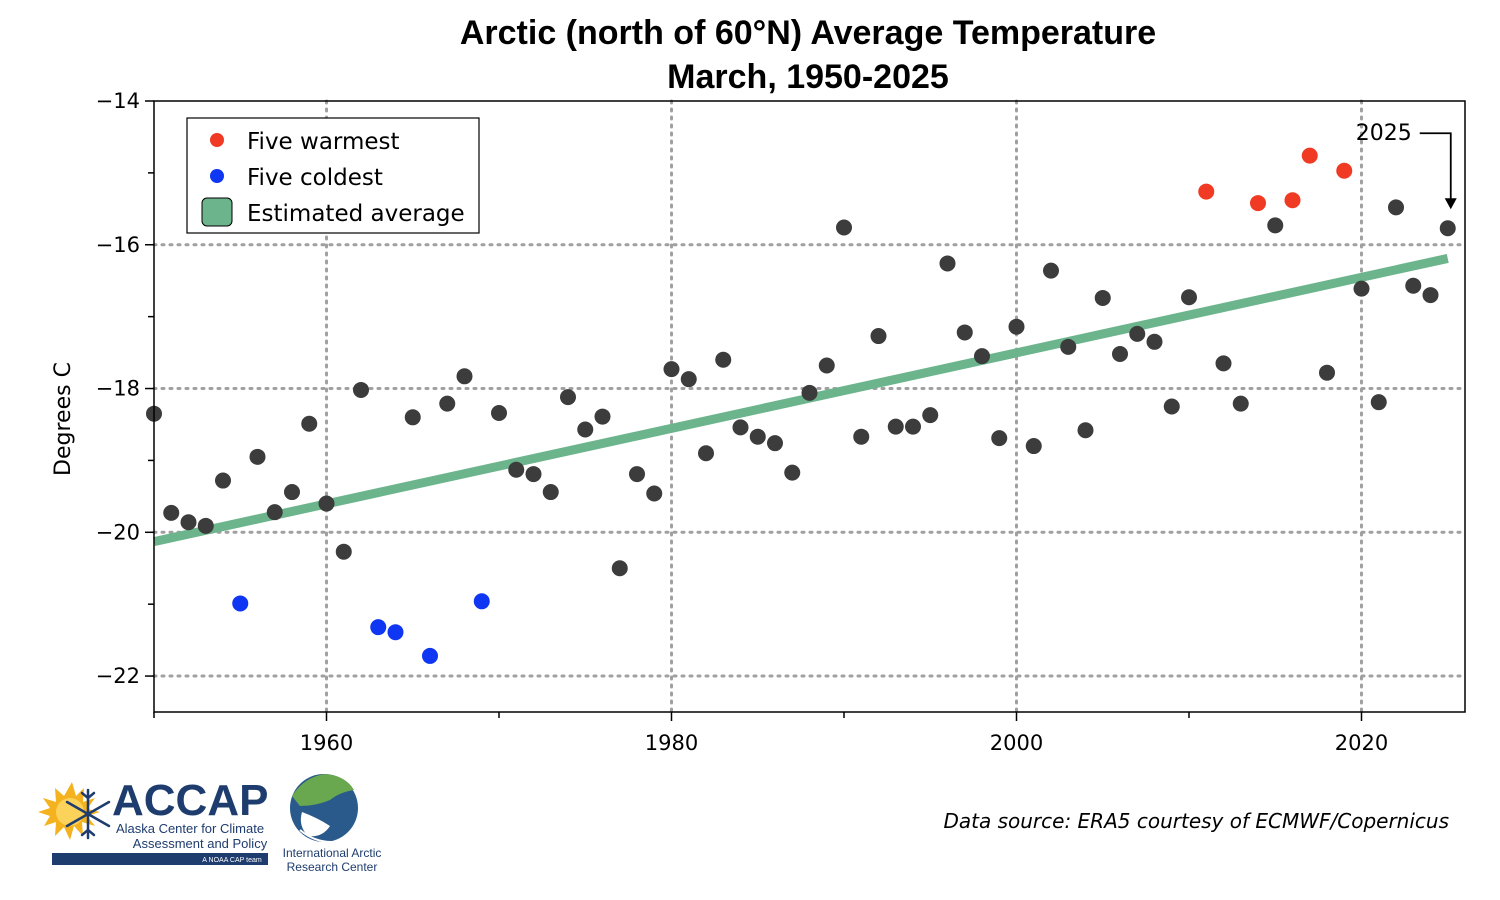 This screenshot has width=1500, height=900. Describe the element at coordinates (217, 140) in the screenshot. I see `legend-warm-marker` at that location.